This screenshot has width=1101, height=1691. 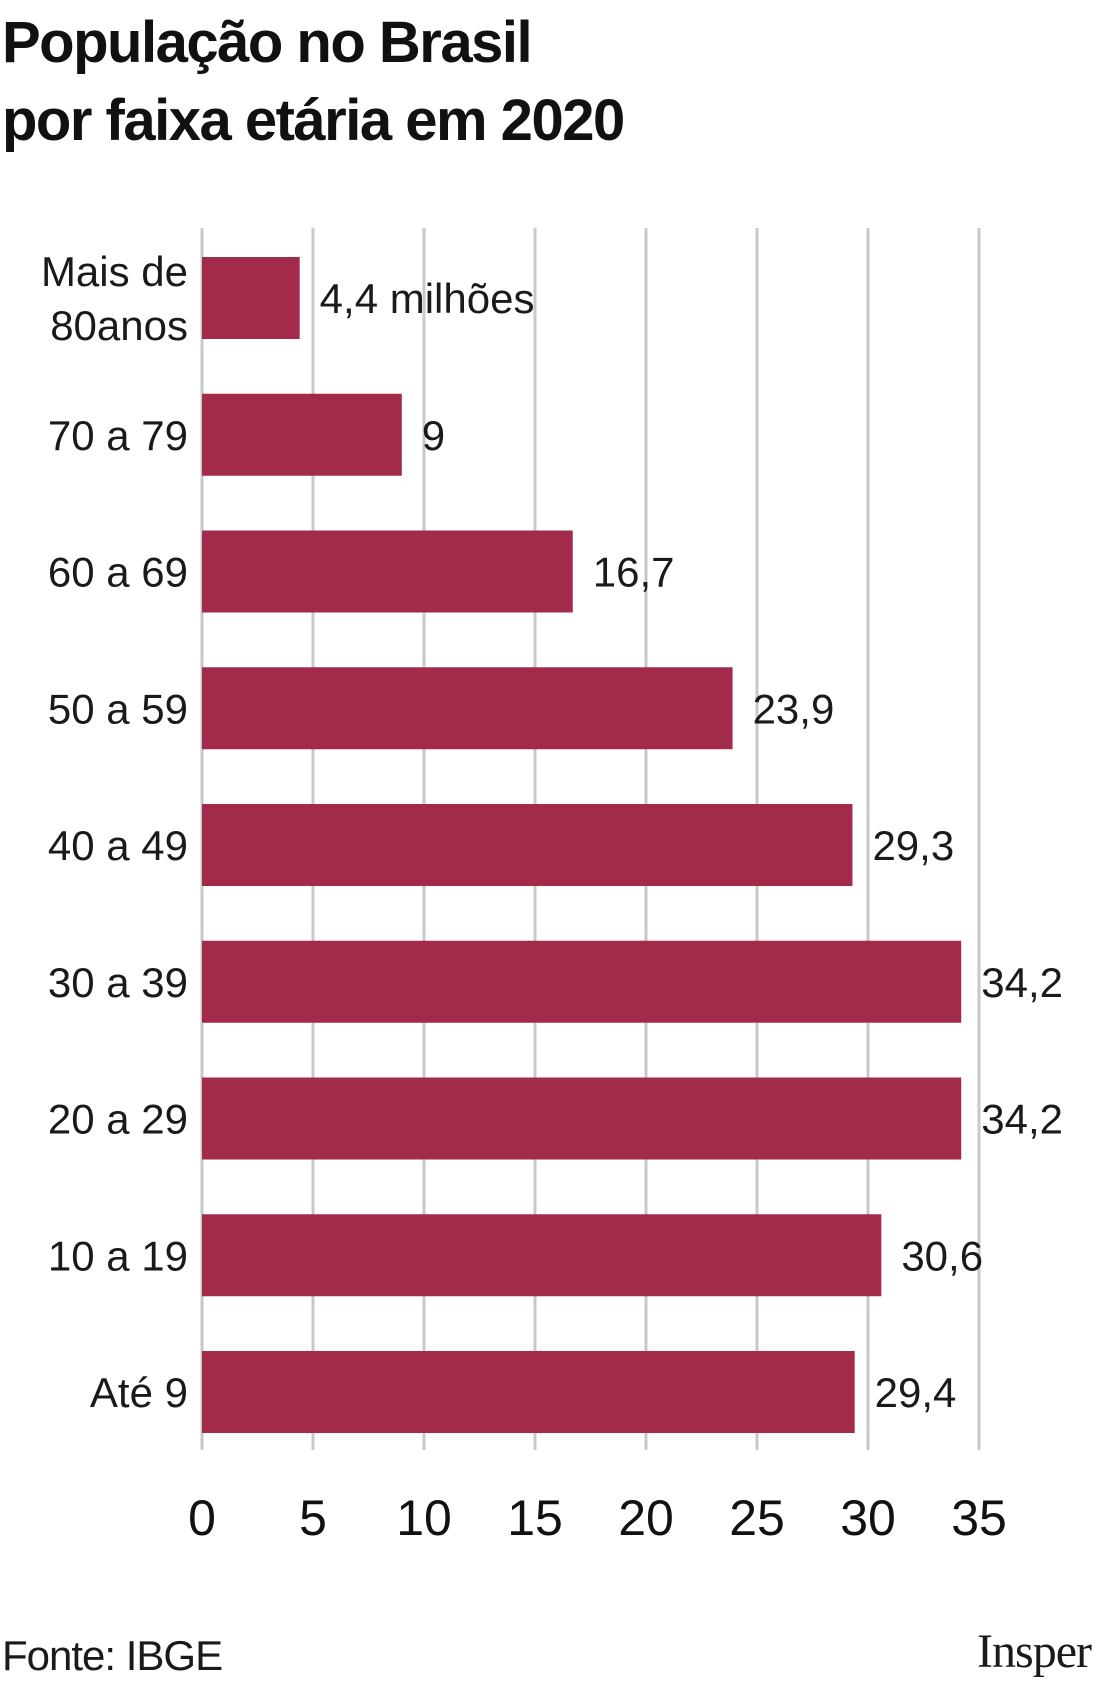 I want to click on category-label: 70 a 79, so click(x=118, y=435).